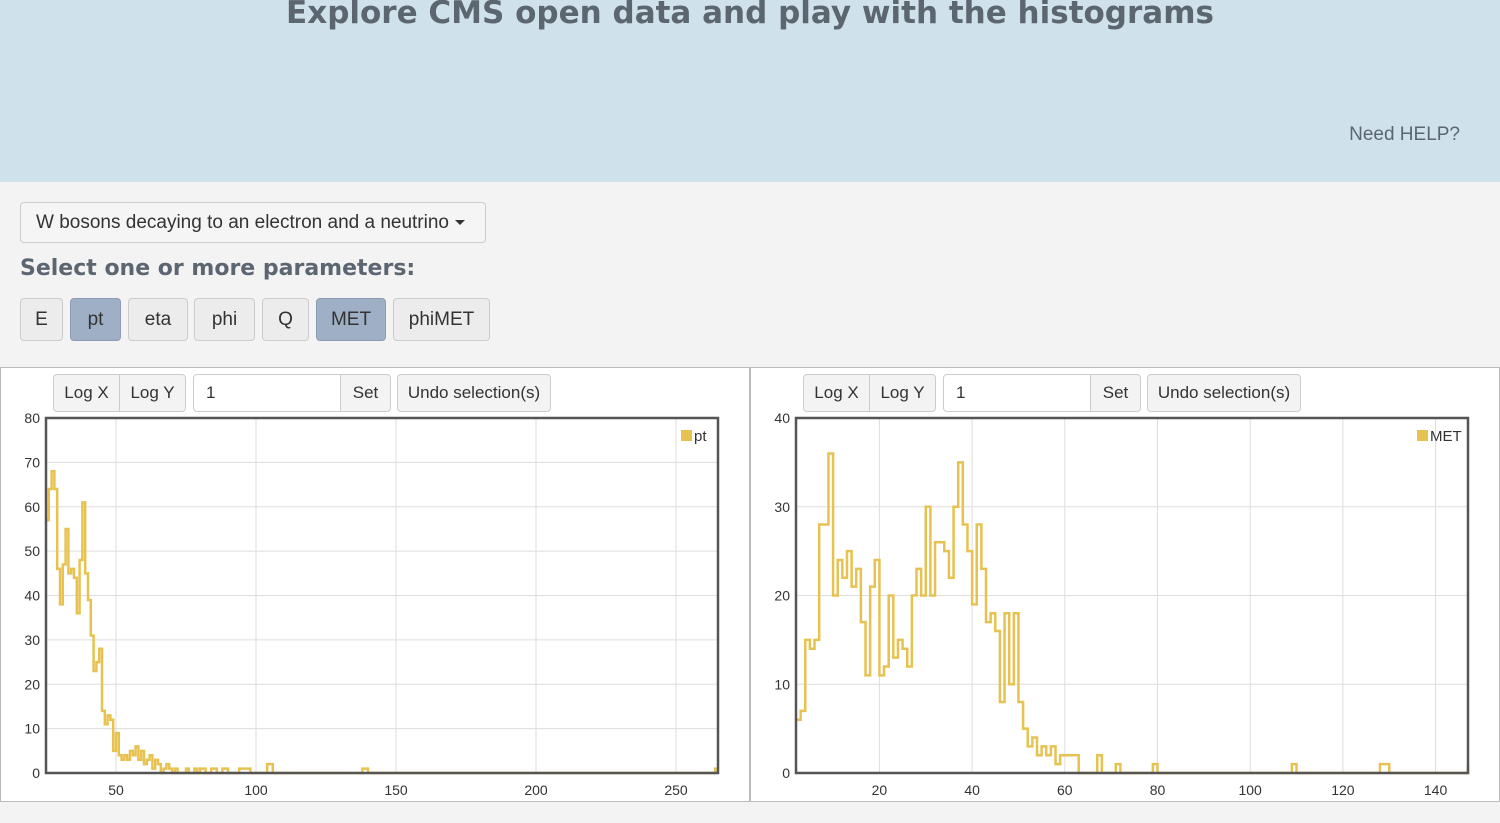 Image resolution: width=1500 pixels, height=823 pixels. What do you see at coordinates (1343, 790) in the screenshot?
I see `x-tick-label: 120` at bounding box center [1343, 790].